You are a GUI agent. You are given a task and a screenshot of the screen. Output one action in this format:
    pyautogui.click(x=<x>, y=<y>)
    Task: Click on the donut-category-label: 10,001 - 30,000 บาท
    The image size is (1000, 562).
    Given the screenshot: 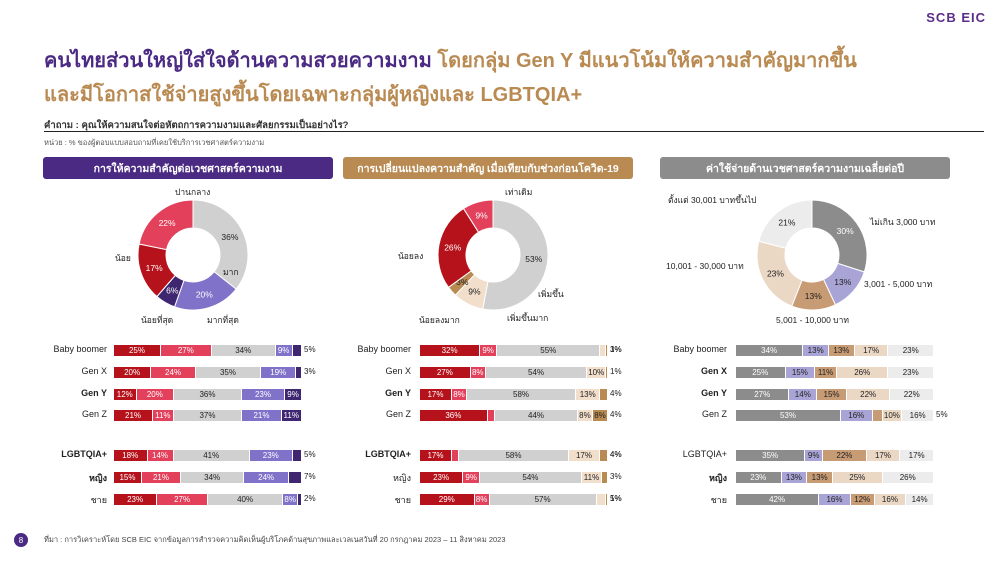 What is the action you would take?
    pyautogui.click(x=705, y=266)
    